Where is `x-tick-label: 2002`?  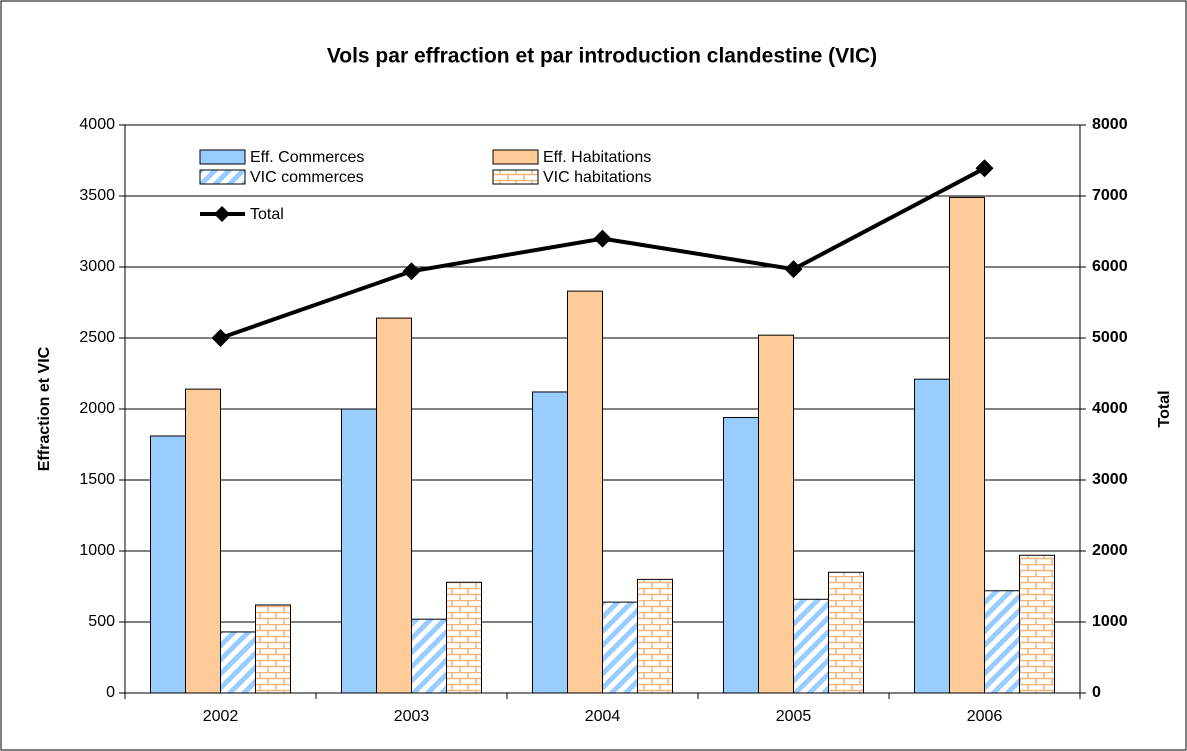
x-tick-label: 2002 is located at coordinates (221, 716).